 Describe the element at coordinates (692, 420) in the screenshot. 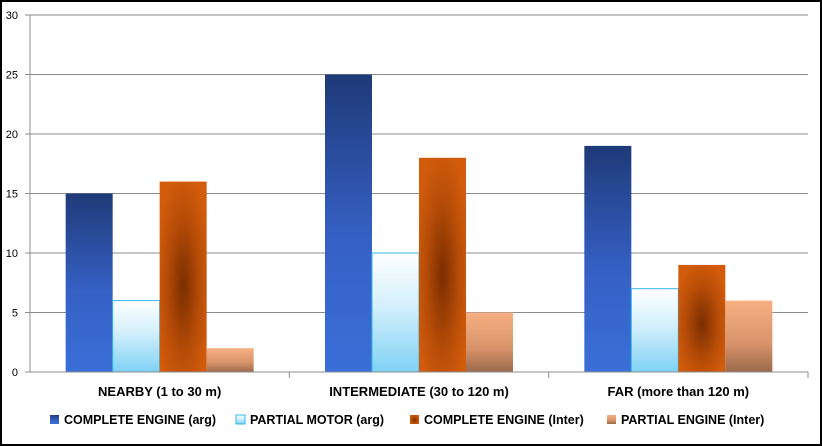

I see `legend-label: PARTIAL ENGINE (Inter)` at that location.